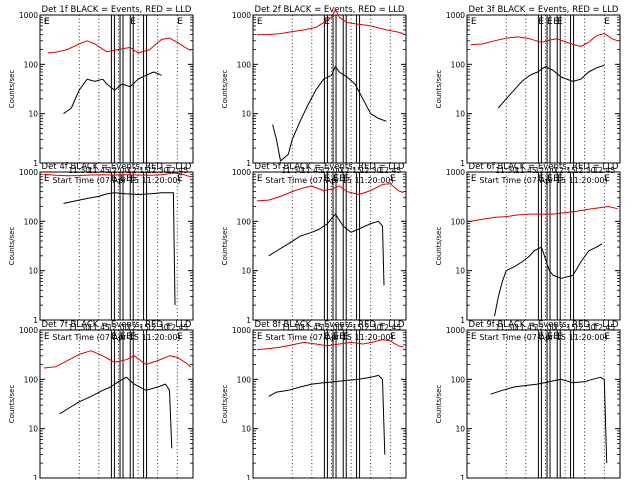 The width and height of the screenshot is (640, 480). Describe the element at coordinates (117, 325) in the screenshot. I see `plot-title: Det 7f BLACK = Events, RED = LLD` at that location.